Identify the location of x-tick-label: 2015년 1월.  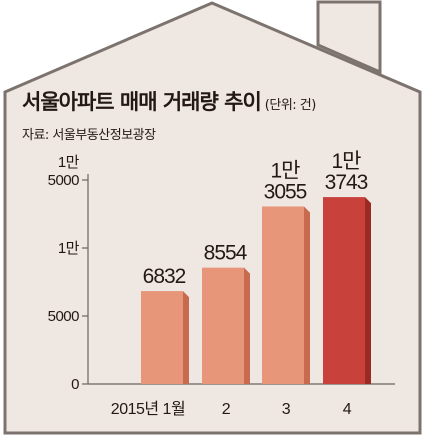
(148, 409).